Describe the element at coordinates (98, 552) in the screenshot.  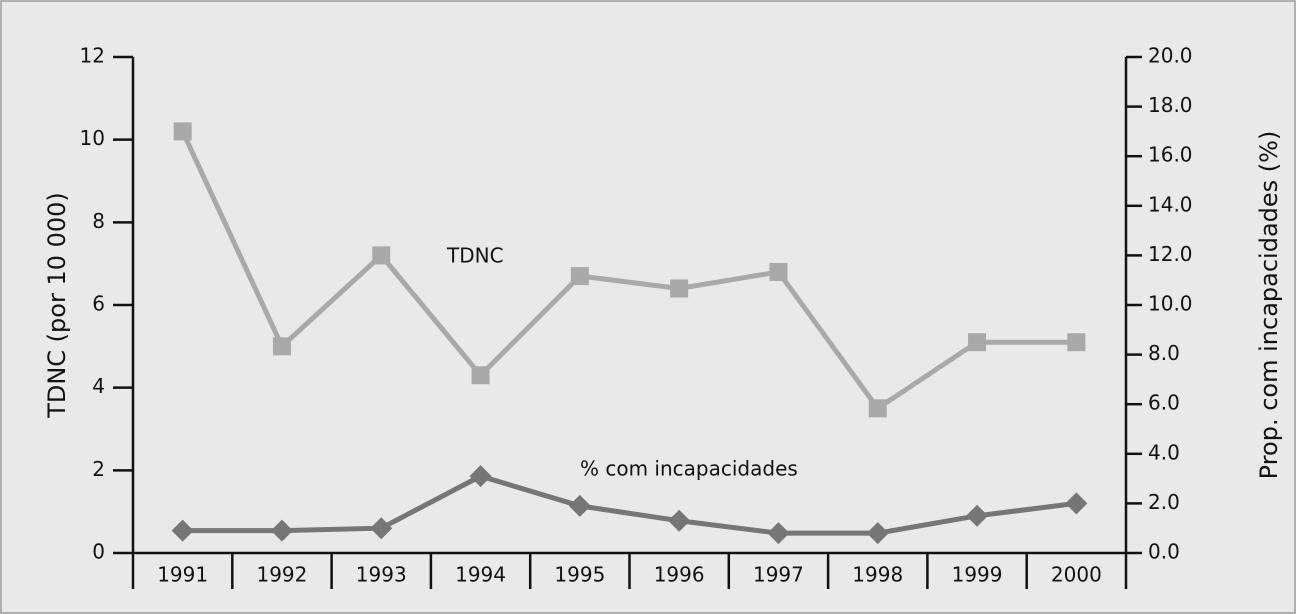
I see `y-tick-label: 0` at that location.